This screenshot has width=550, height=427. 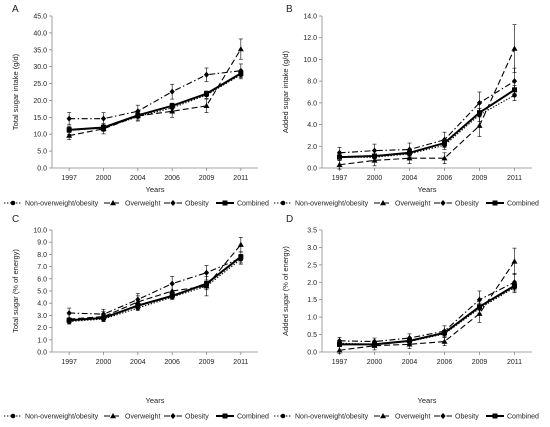 I want to click on x-tick-label: 1997, so click(x=340, y=178).